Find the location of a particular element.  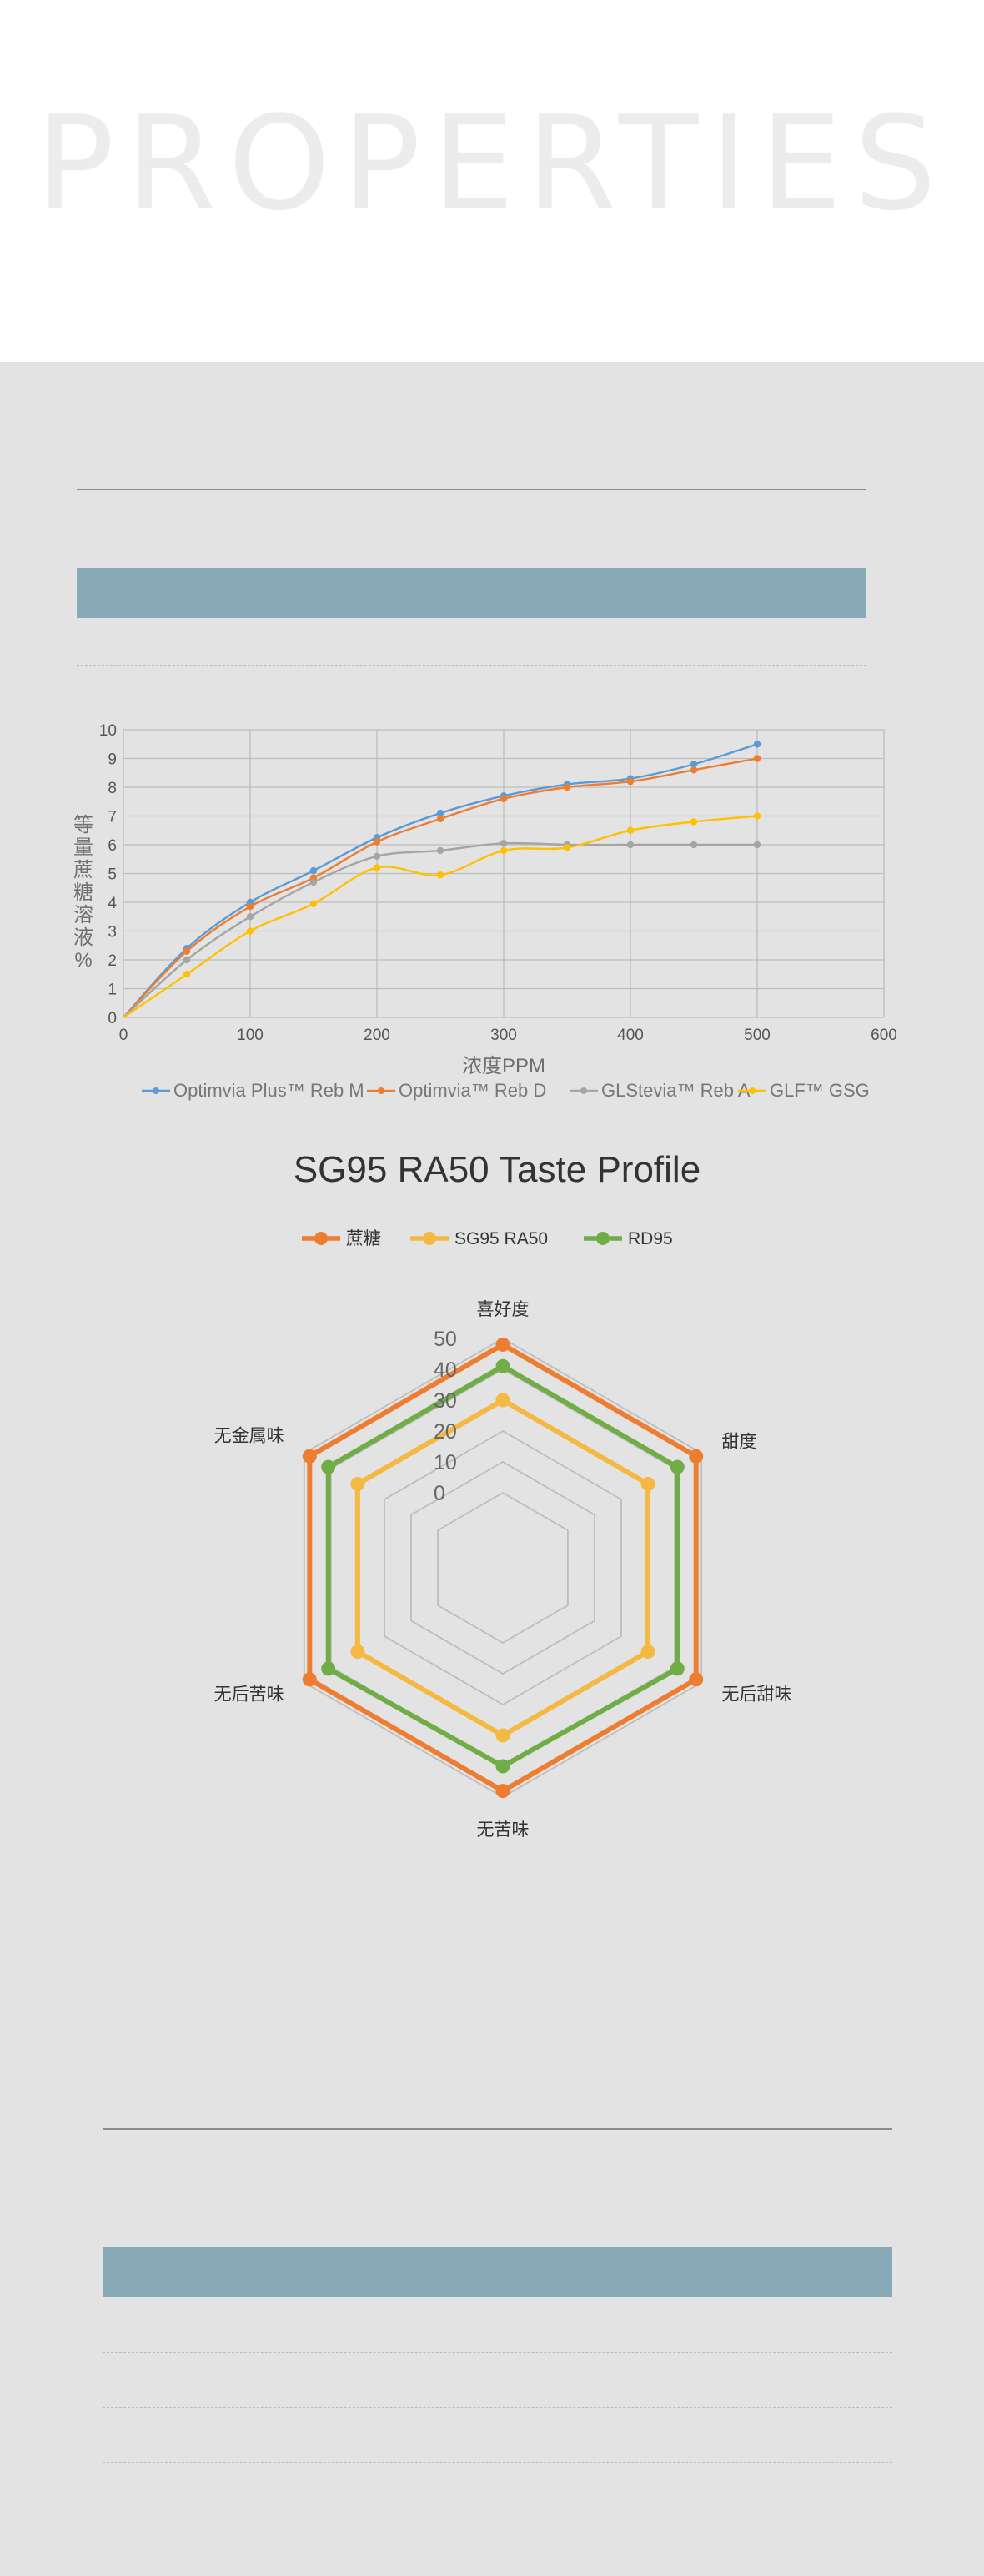

radar-title: SG95 RA50 Taste Profile is located at coordinates (497, 1170).